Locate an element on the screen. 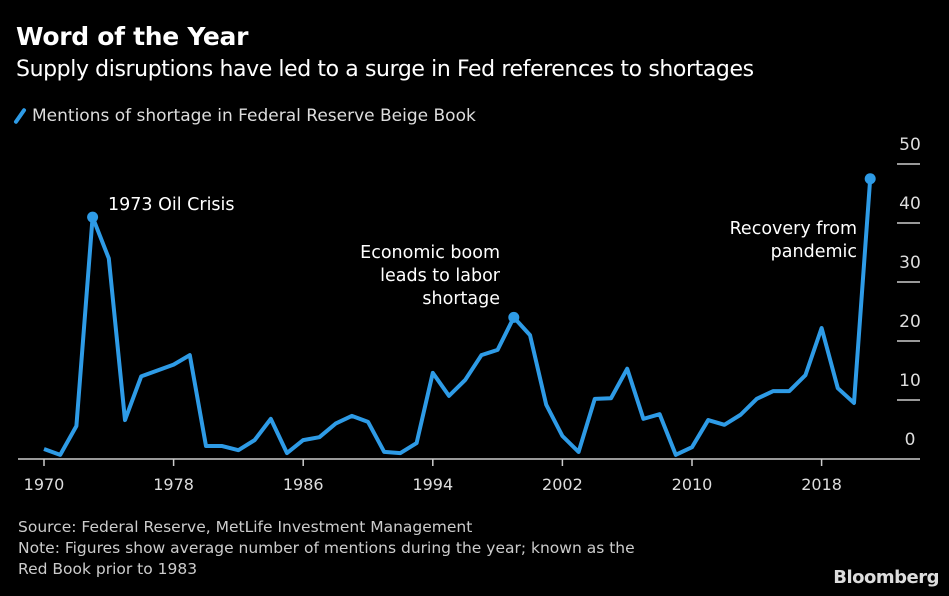 This screenshot has width=949, height=596. bloomberg-logo: Bloomberg is located at coordinates (886, 577).